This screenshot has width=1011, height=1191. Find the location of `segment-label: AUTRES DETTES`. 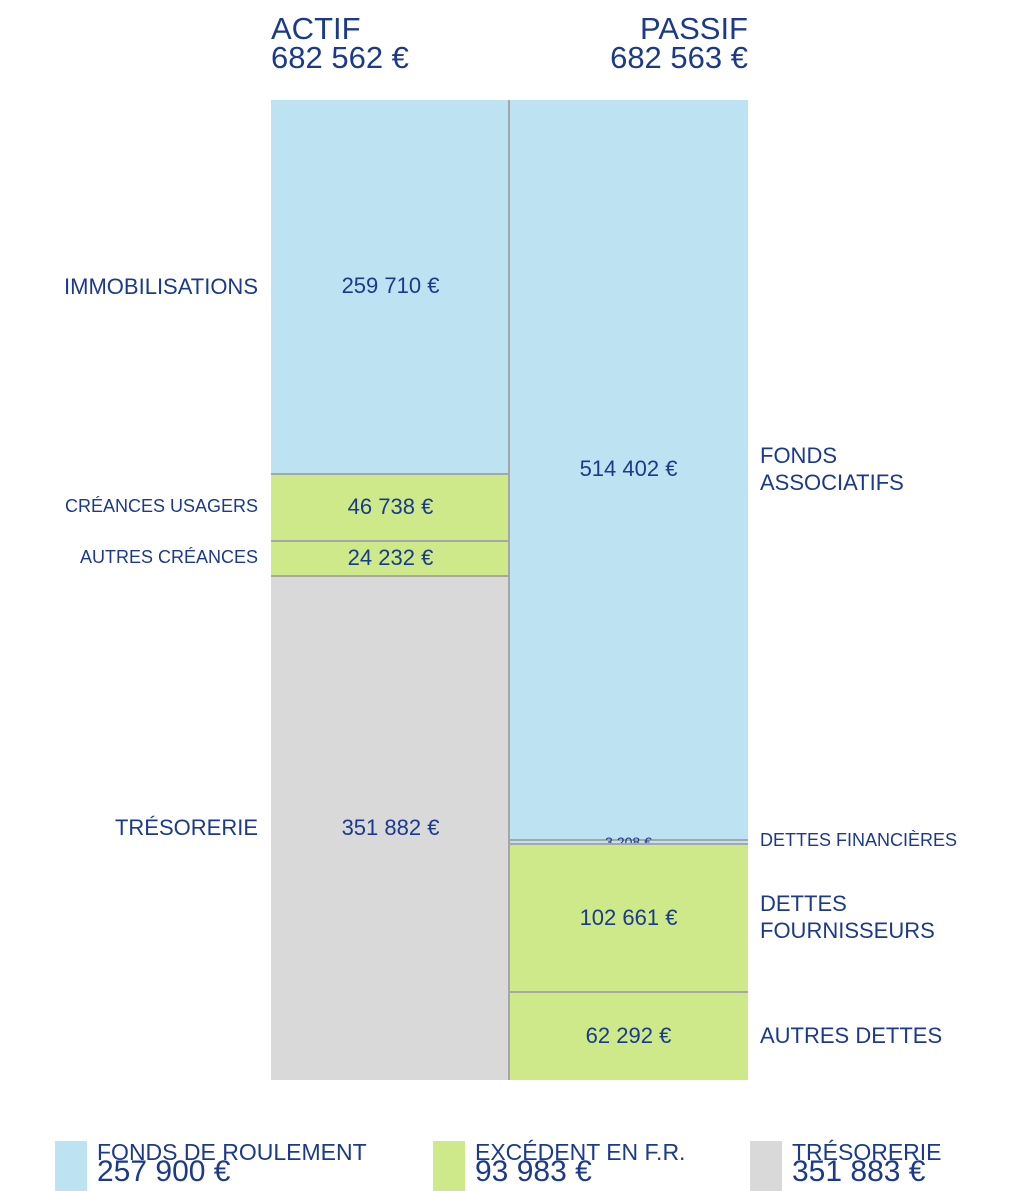

segment-label: AUTRES DETTES is located at coordinates (851, 1035).